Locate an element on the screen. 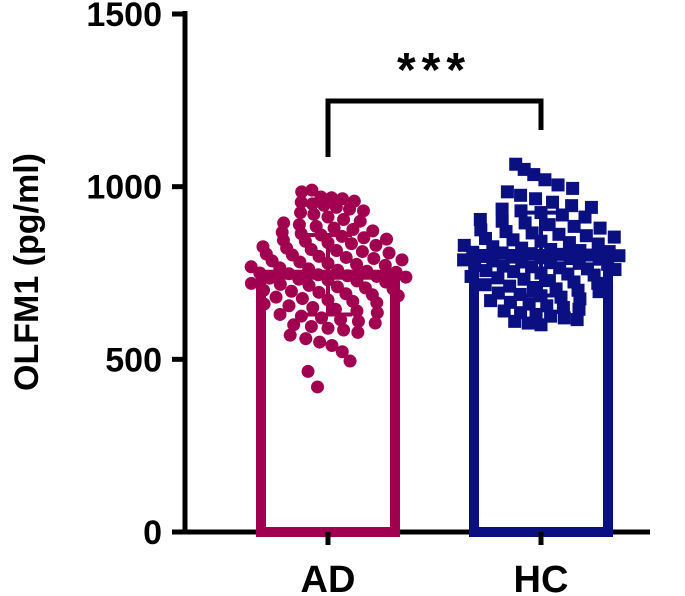 This screenshot has height=596, width=685. y-axis-ticks: 0 500 1000 1500 is located at coordinates (135, 276).